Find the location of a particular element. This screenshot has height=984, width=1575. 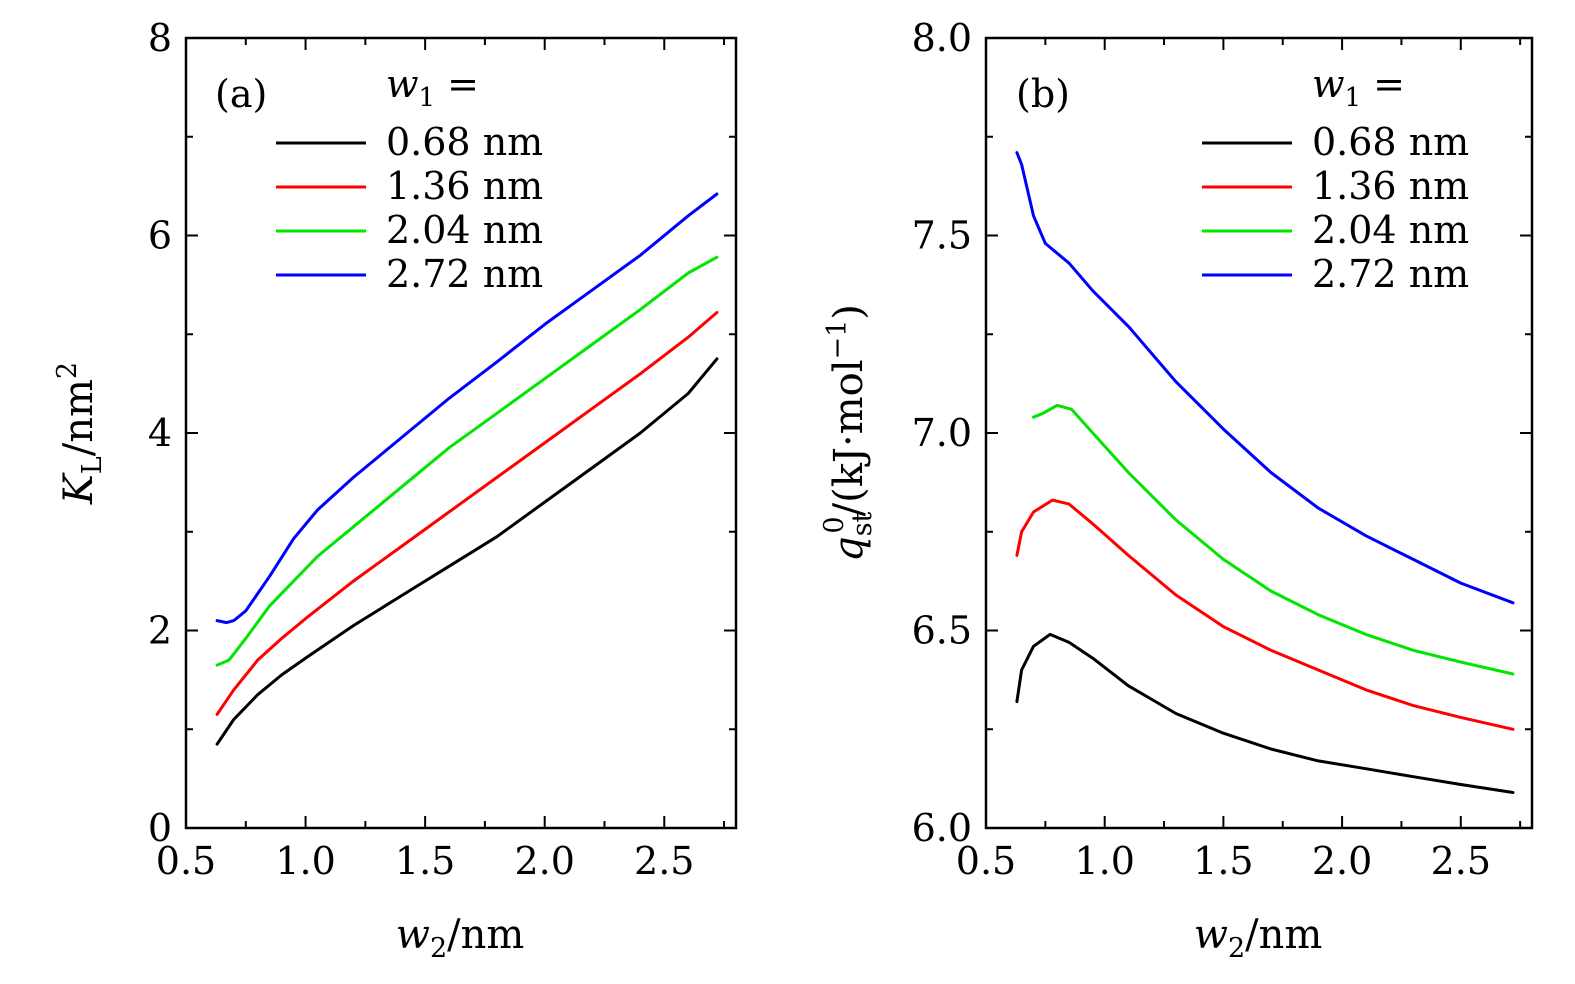

panel-b-x-axis-title: w2/nm is located at coordinates (1258, 938).